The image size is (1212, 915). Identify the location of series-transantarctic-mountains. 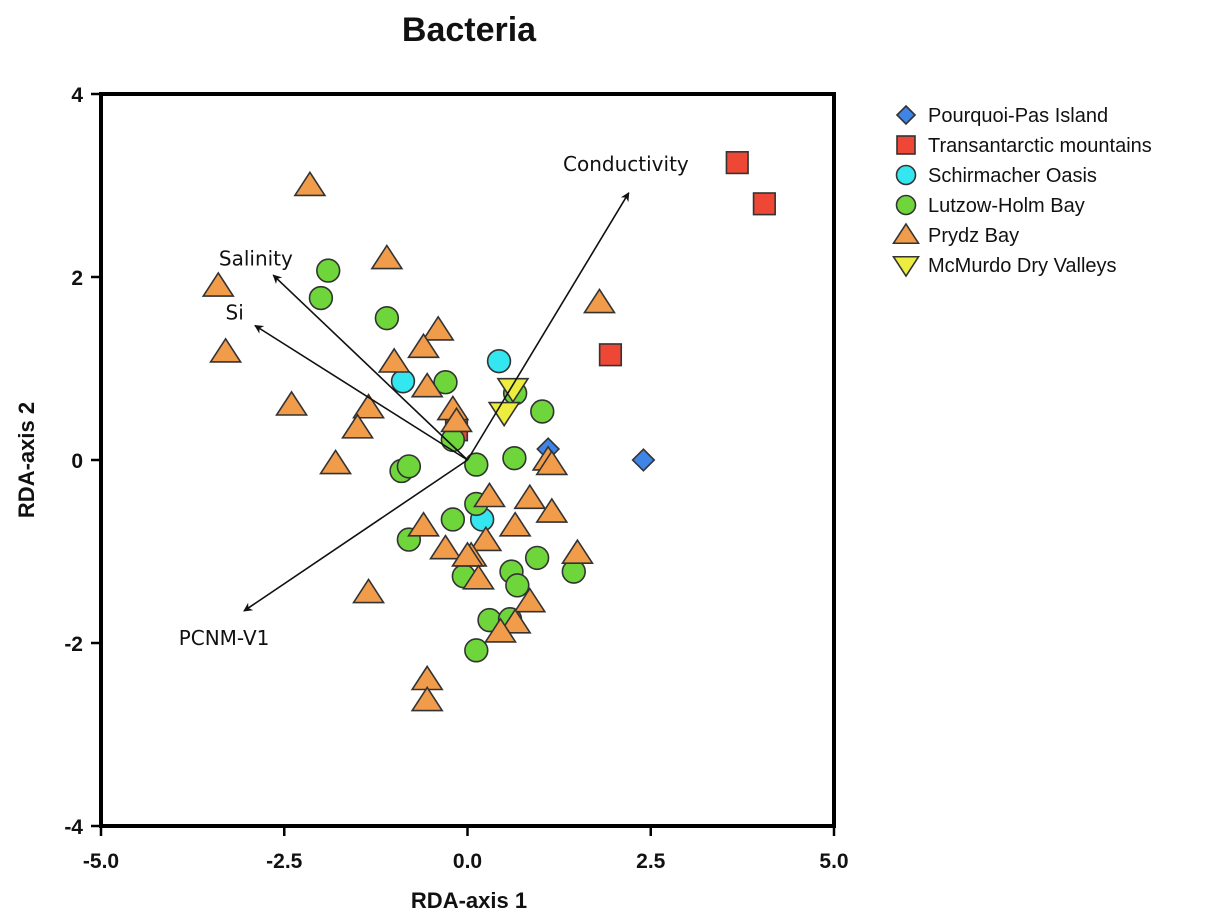
(610, 296).